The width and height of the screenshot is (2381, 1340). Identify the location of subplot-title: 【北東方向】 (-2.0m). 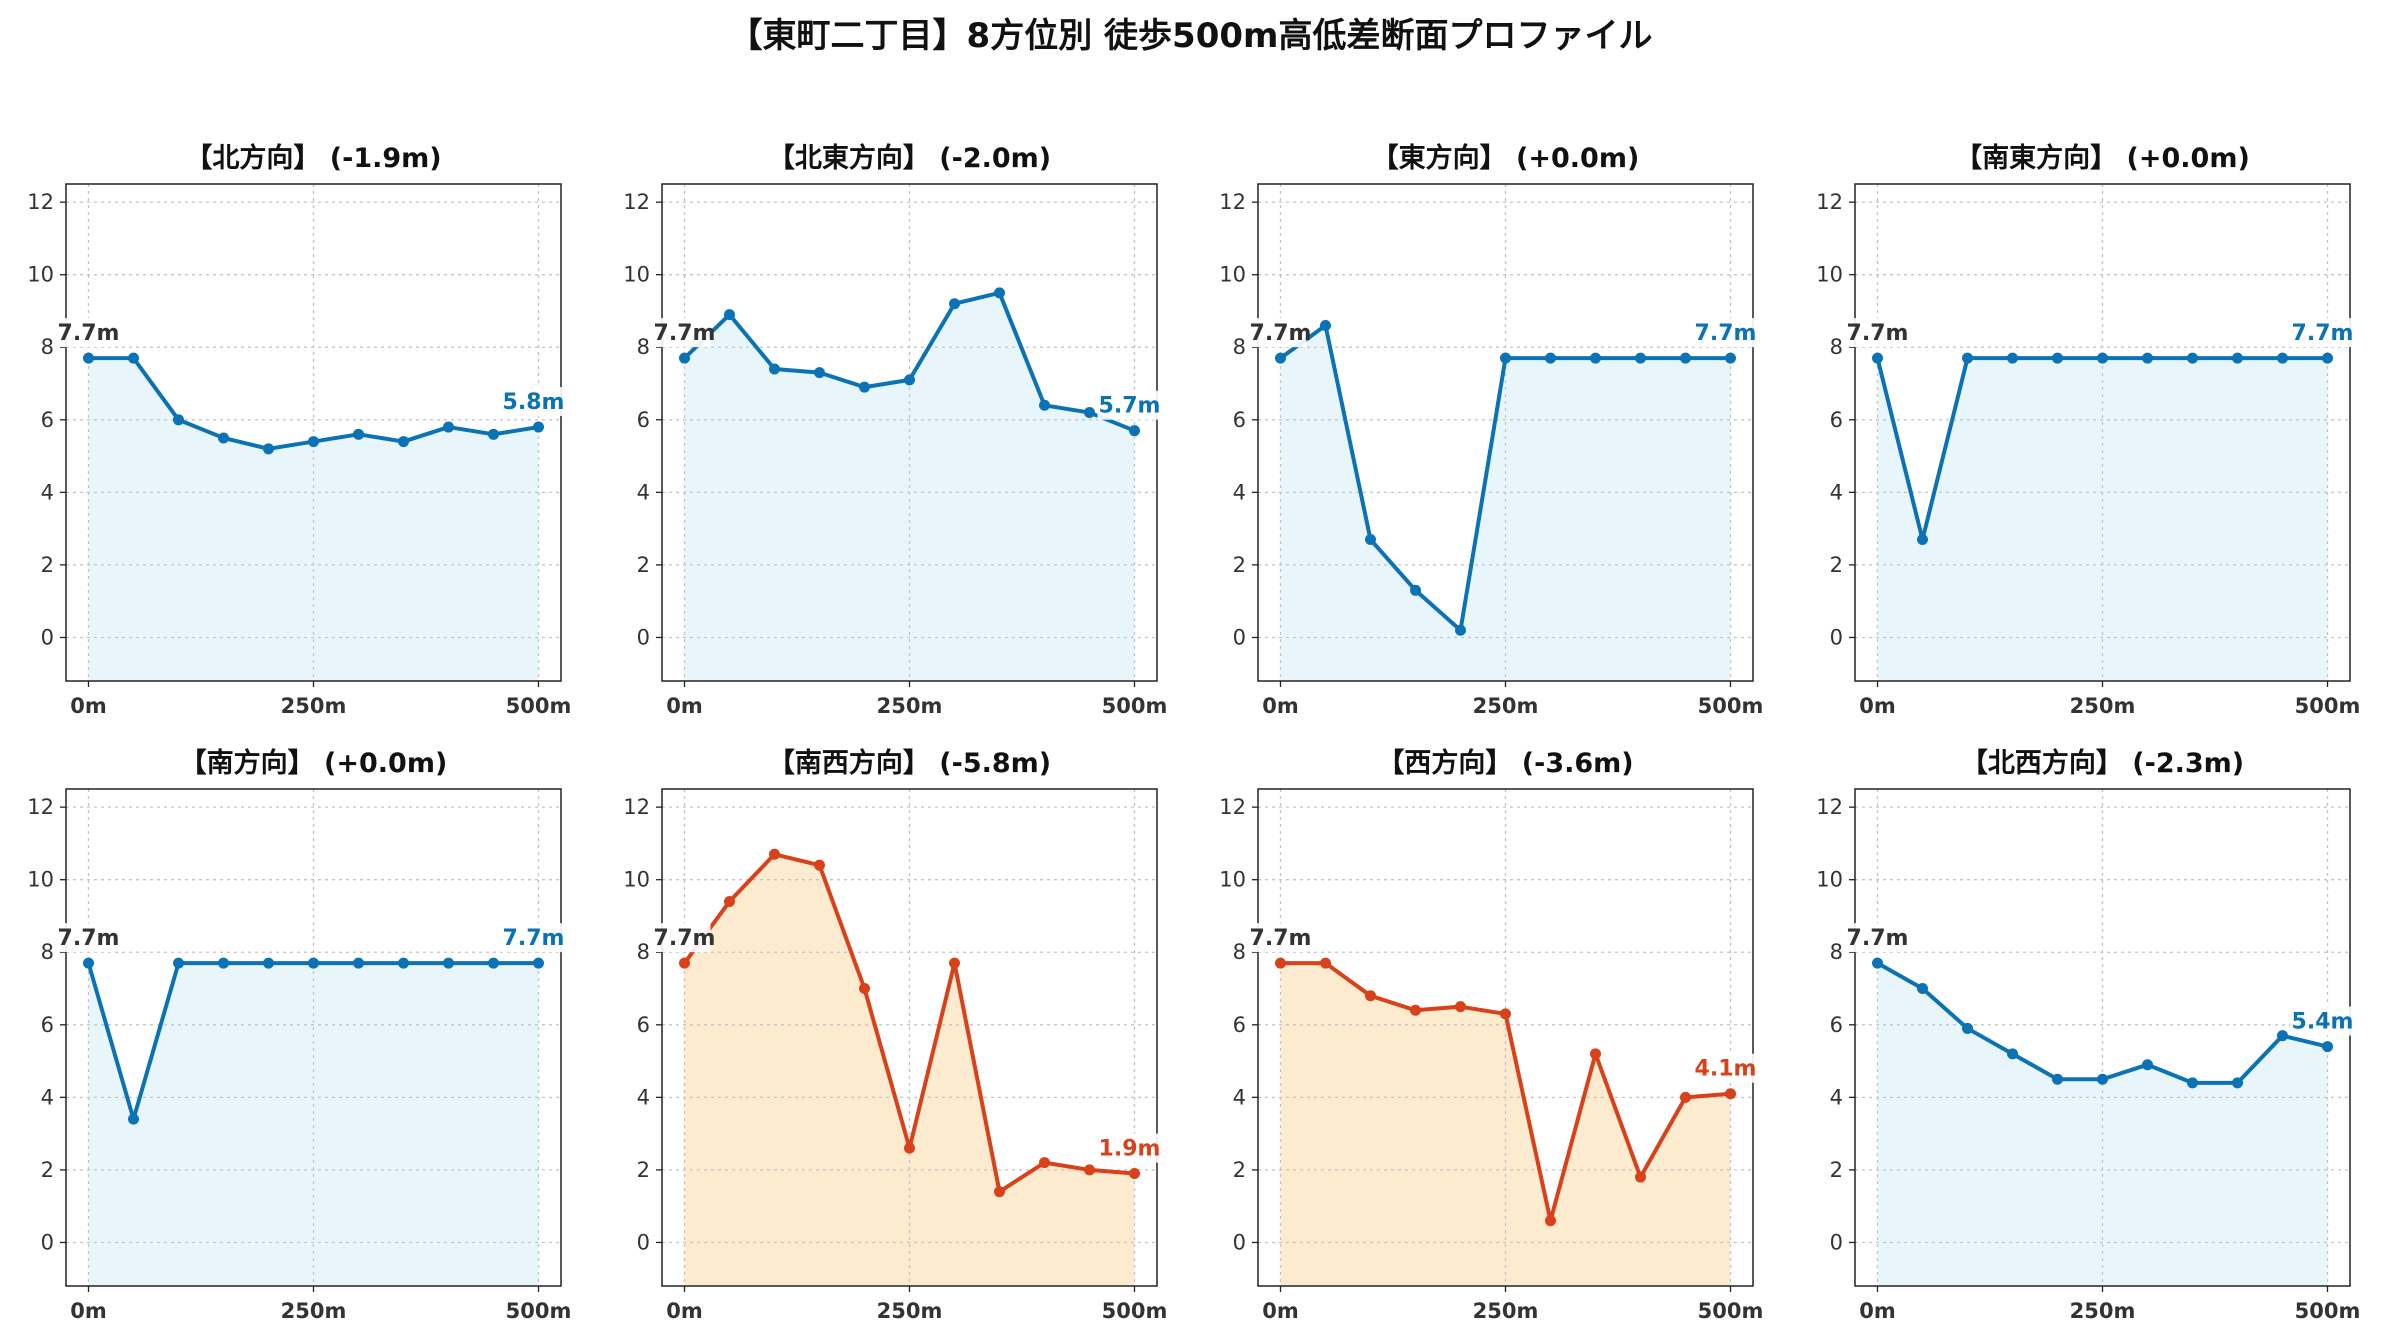
(909, 158).